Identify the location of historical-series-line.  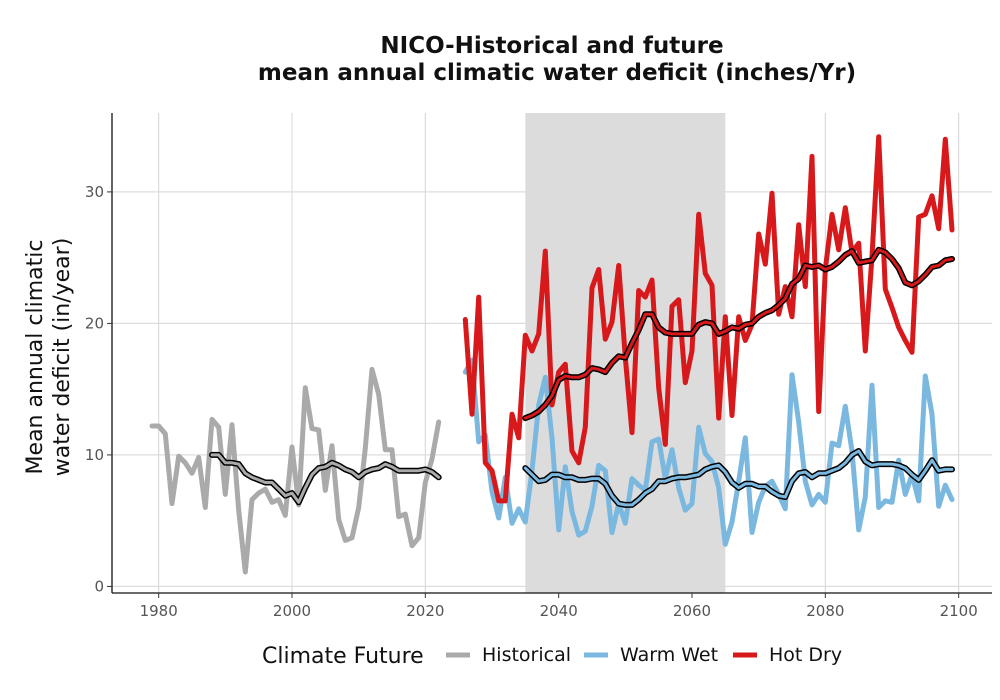
(295, 470).